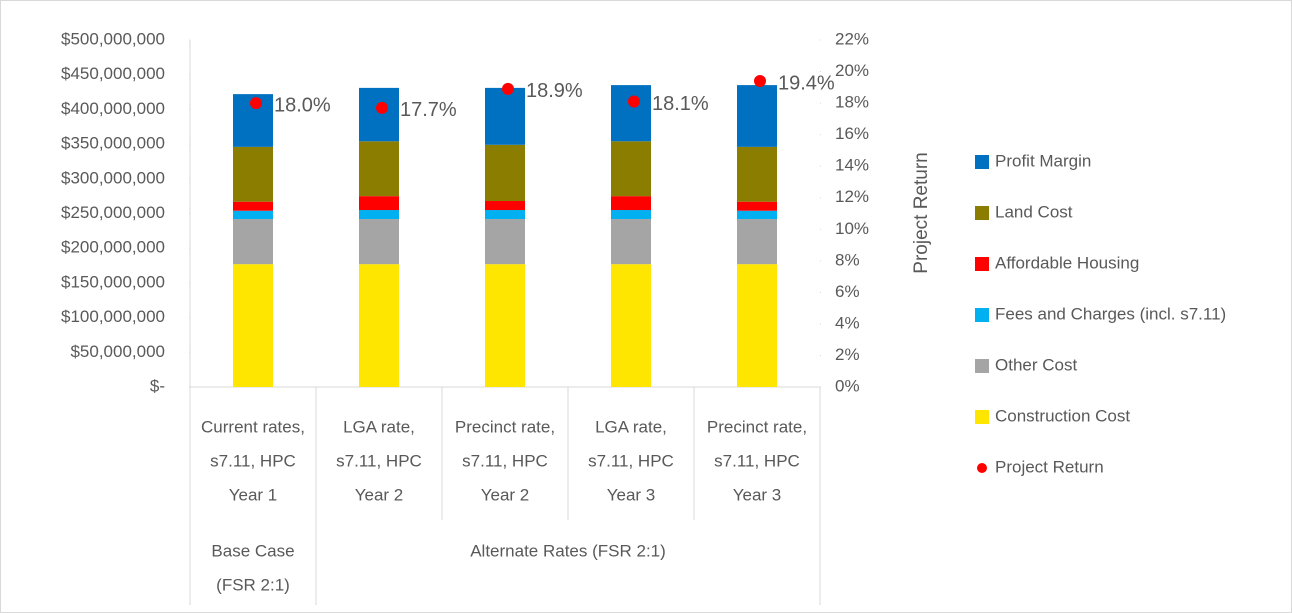 The image size is (1292, 613). Describe the element at coordinates (847, 259) in the screenshot. I see `y2-tick-label: 8%` at that location.